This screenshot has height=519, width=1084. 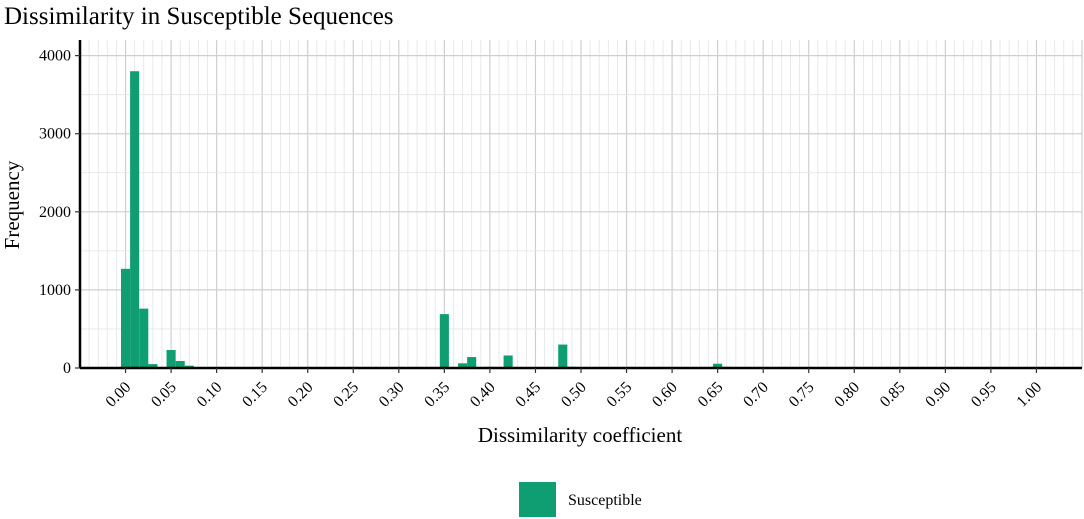 I want to click on x-tick-label: 0.55, so click(x=620, y=395).